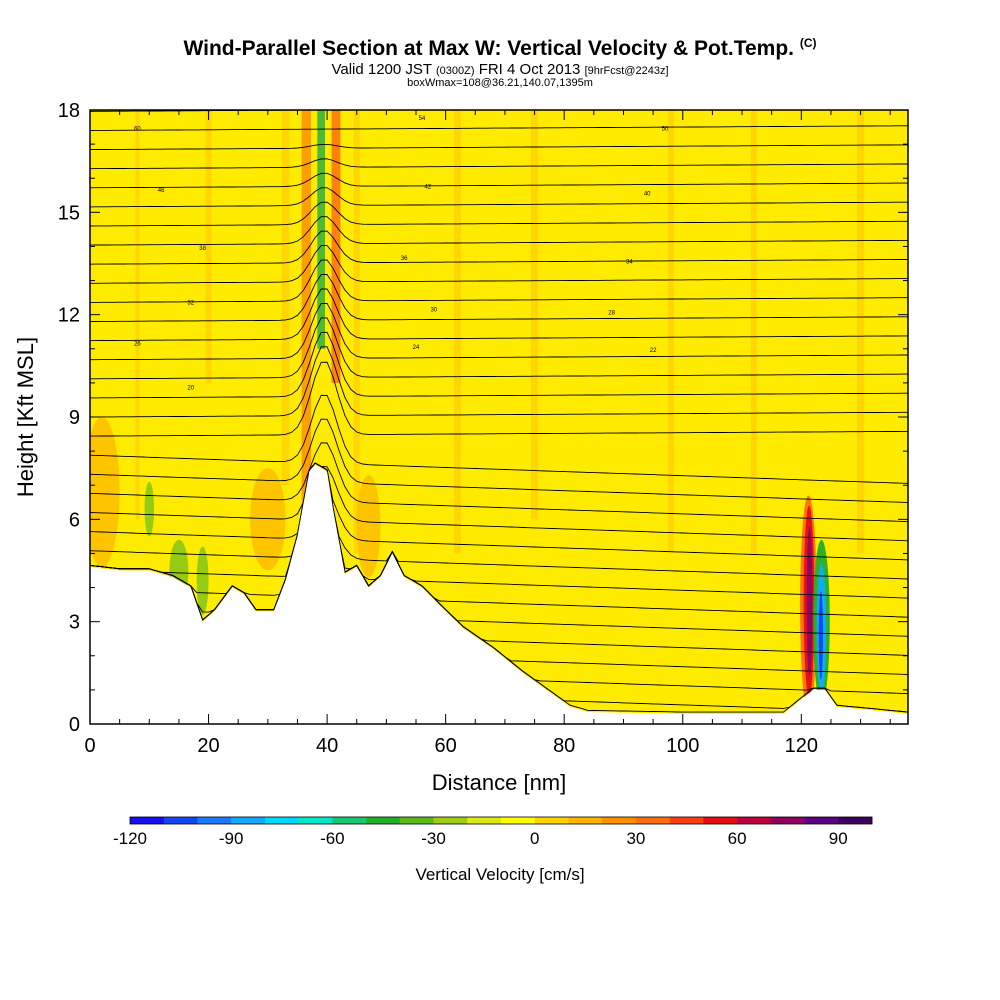  I want to click on theta-label: 26, so click(137, 344).